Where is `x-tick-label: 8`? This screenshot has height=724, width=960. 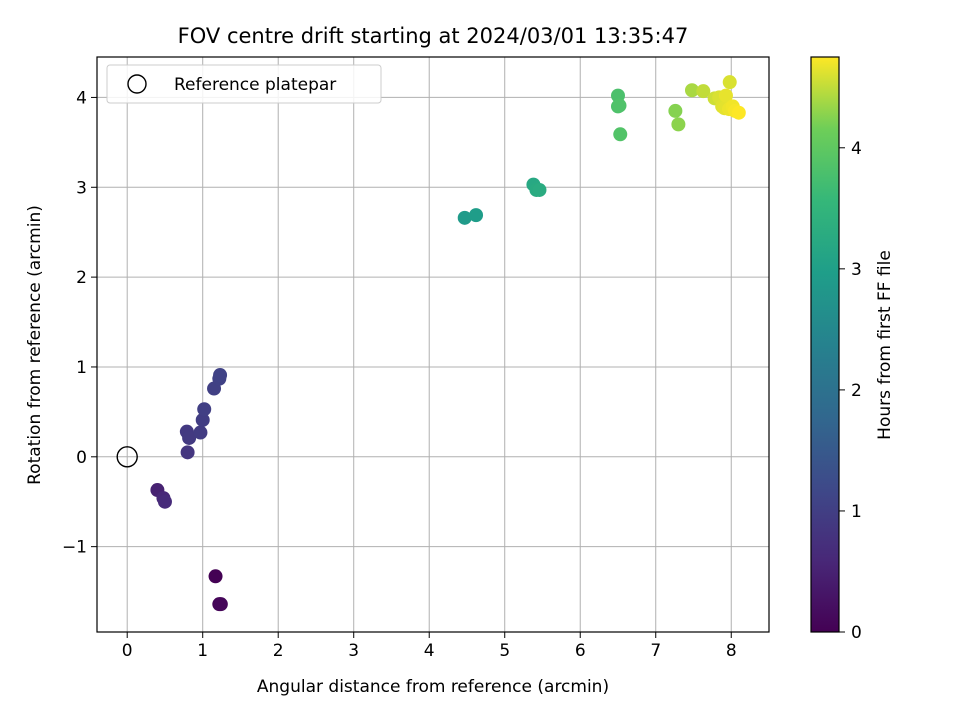 x-tick-label: 8 is located at coordinates (731, 651).